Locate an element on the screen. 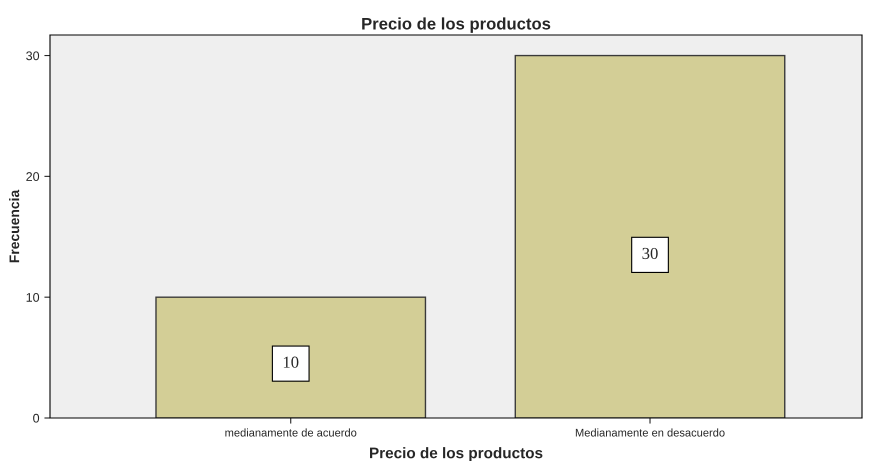  x-axis-title: Precio de los productos is located at coordinates (456, 454).